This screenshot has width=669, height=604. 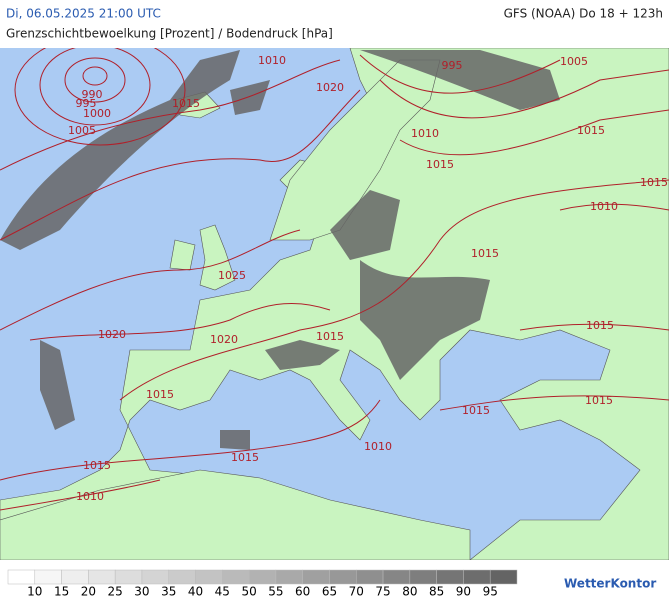 What do you see at coordinates (61, 592) in the screenshot?
I see `legend-label: 15` at bounding box center [61, 592].